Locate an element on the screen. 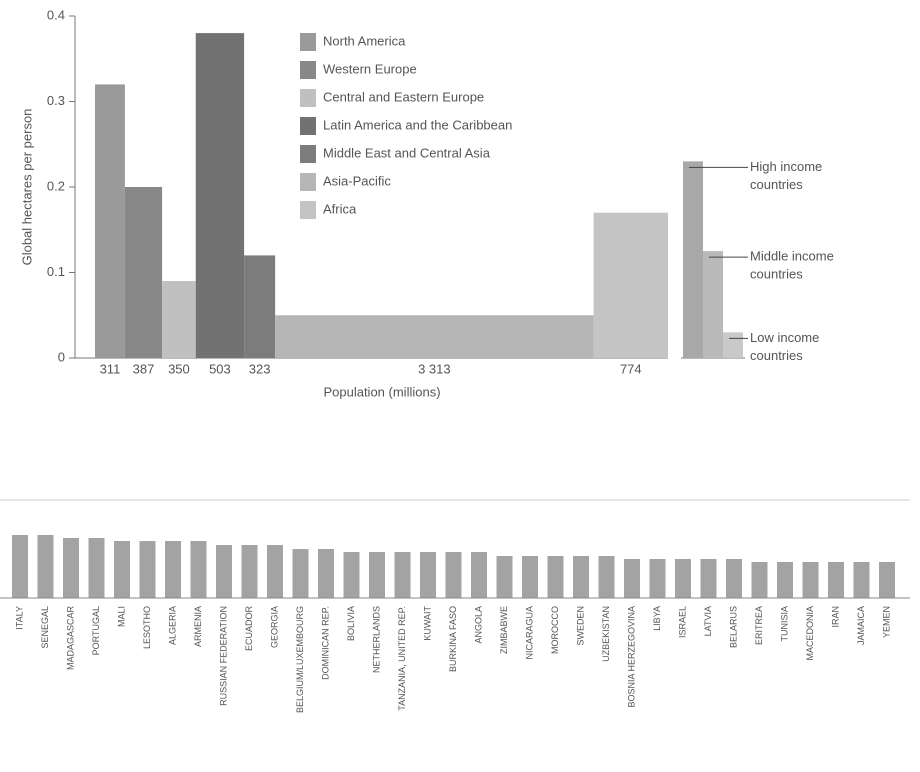 The width and height of the screenshot is (920, 772). width-label: 323 is located at coordinates (260, 368).